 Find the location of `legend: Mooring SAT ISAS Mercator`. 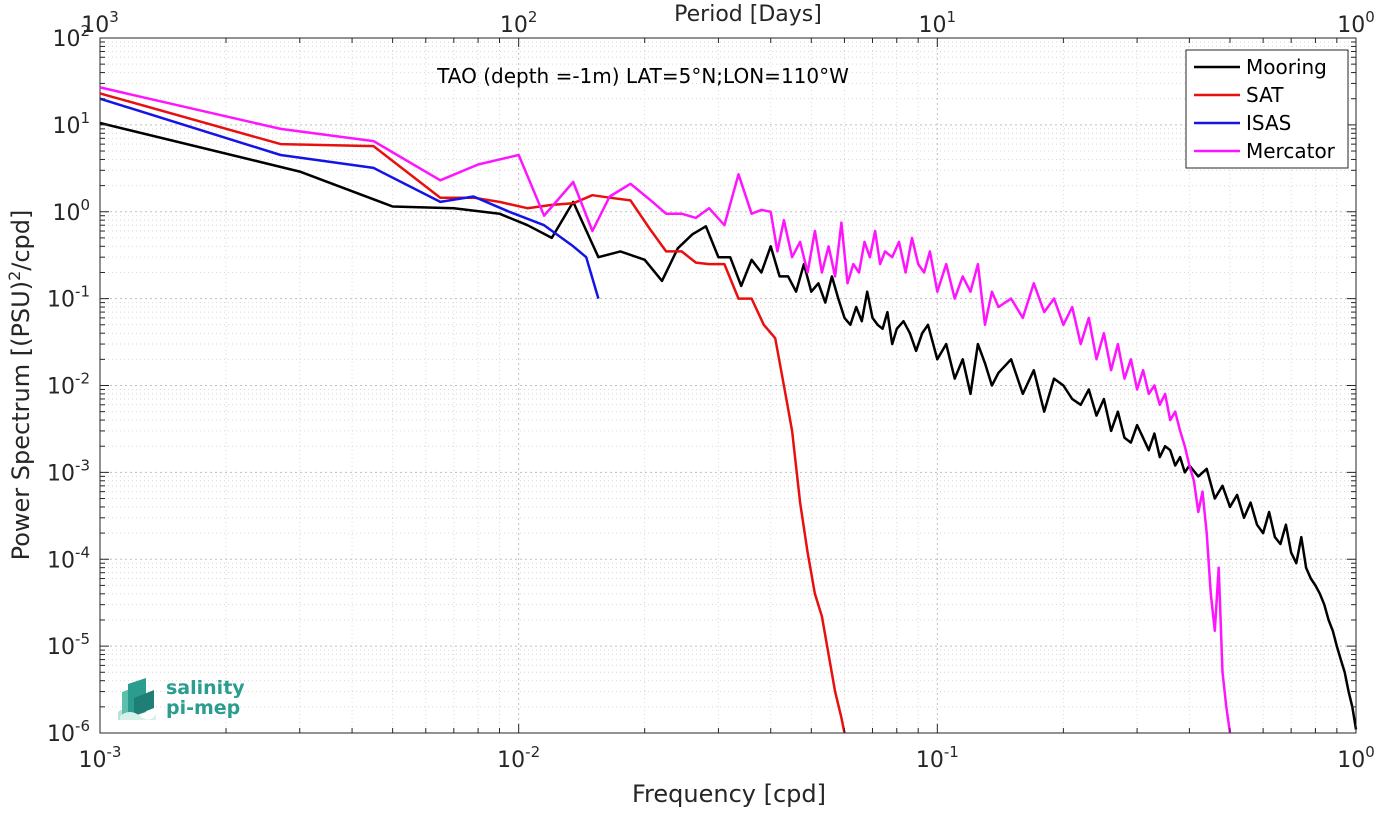

legend: Mooring SAT ISAS Mercator is located at coordinates (1267, 109).